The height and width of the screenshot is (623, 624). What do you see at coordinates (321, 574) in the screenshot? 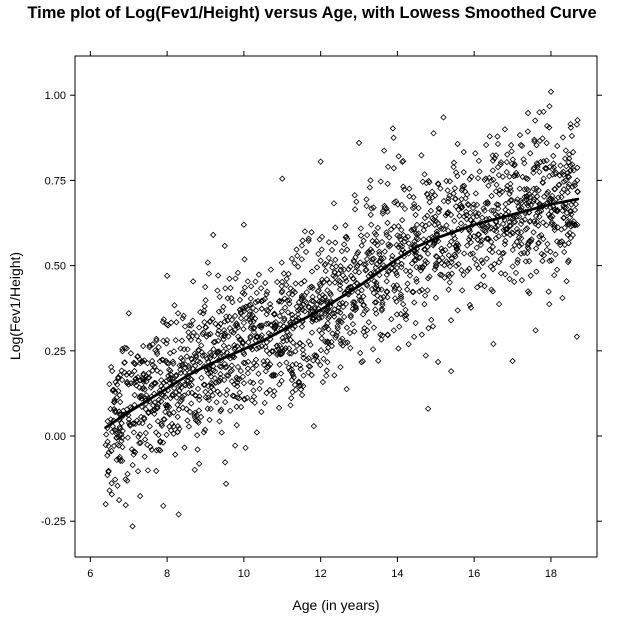
I see `x-tick-label: 12` at bounding box center [321, 574].